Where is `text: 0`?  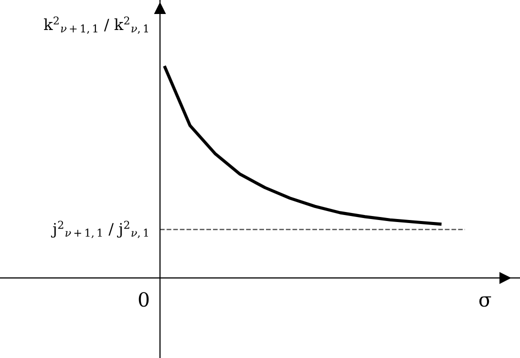 text: 0 is located at coordinates (143, 299).